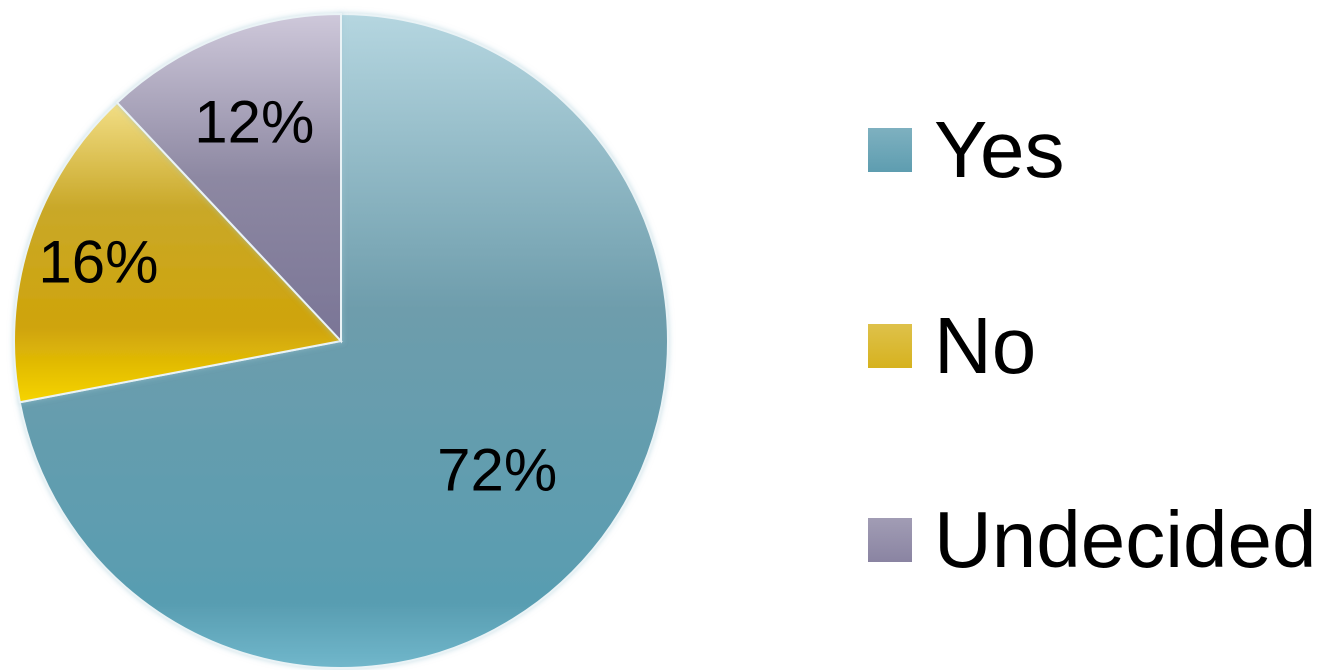  I want to click on pie-label-yes: 72%, so click(497, 470).